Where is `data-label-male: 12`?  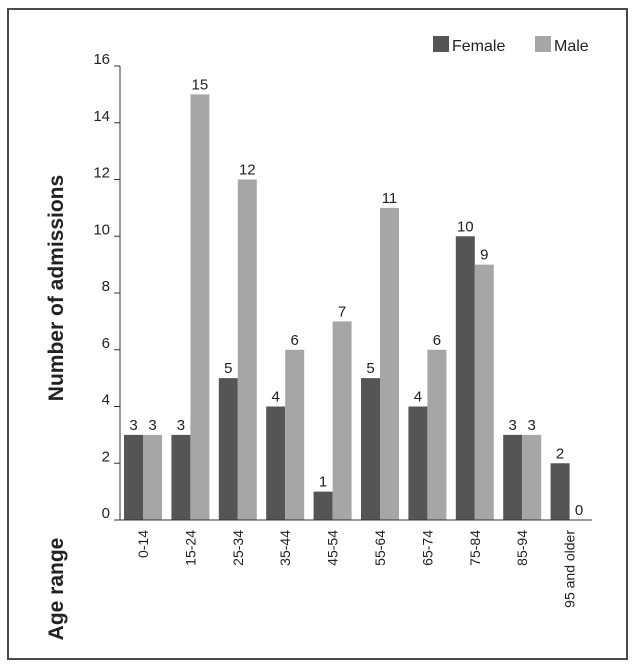 data-label-male: 12 is located at coordinates (247, 170).